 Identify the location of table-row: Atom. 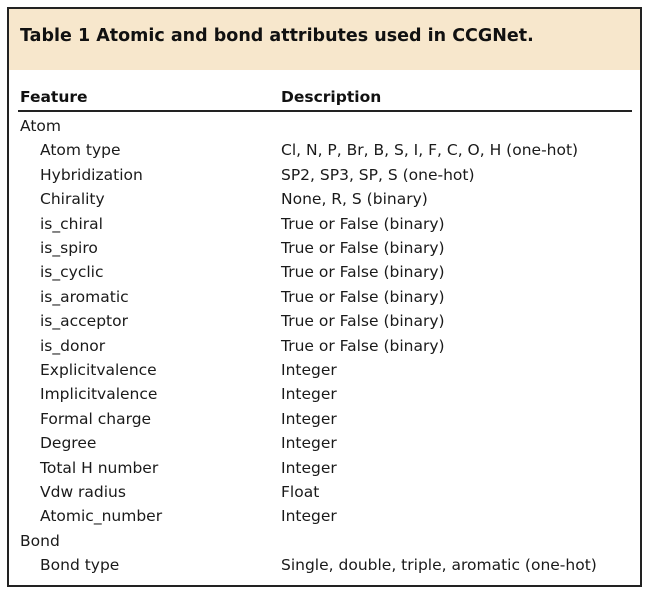
(324, 129).